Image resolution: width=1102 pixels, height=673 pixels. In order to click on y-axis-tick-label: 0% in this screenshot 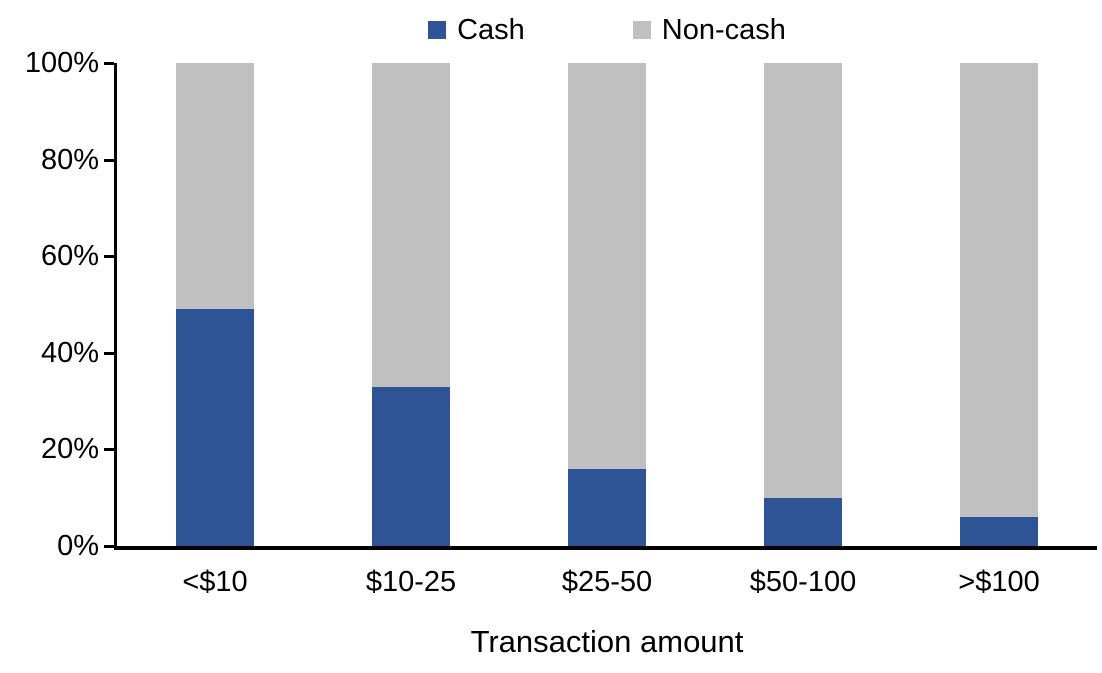, I will do `click(78, 546)`.